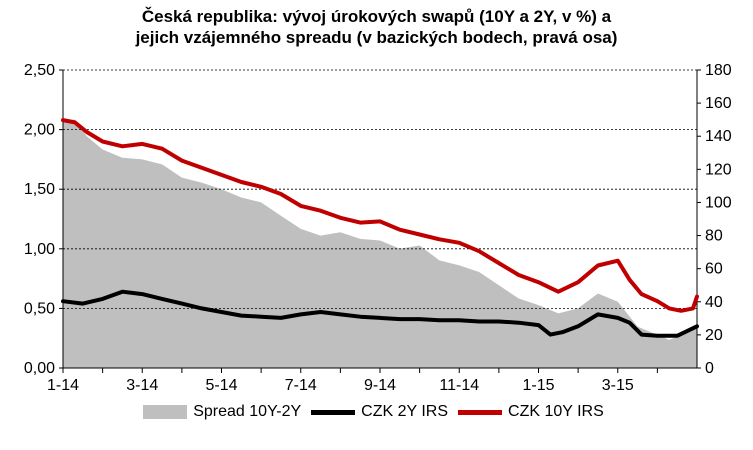 The width and height of the screenshot is (753, 450). I want to click on x-tick-label-3: 7-14, so click(301, 385).